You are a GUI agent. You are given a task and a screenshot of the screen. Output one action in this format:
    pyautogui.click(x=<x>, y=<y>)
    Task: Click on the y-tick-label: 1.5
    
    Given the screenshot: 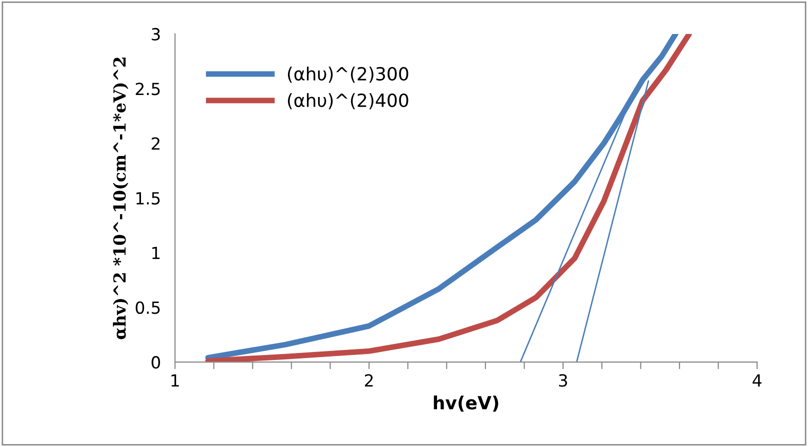 What is the action you would take?
    pyautogui.click(x=148, y=198)
    